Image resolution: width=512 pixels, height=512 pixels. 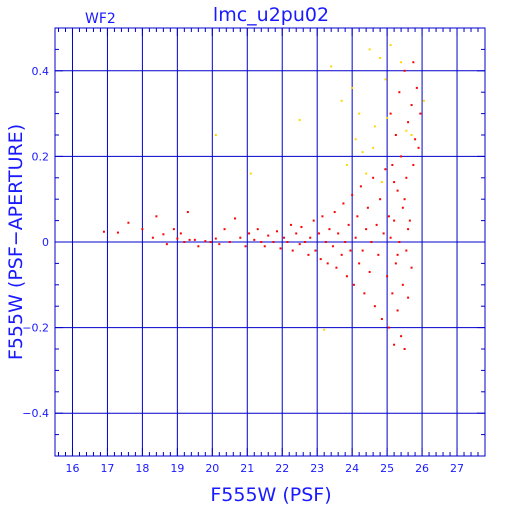 What do you see at coordinates (387, 468) in the screenshot?
I see `x-tick-label: 25` at bounding box center [387, 468].